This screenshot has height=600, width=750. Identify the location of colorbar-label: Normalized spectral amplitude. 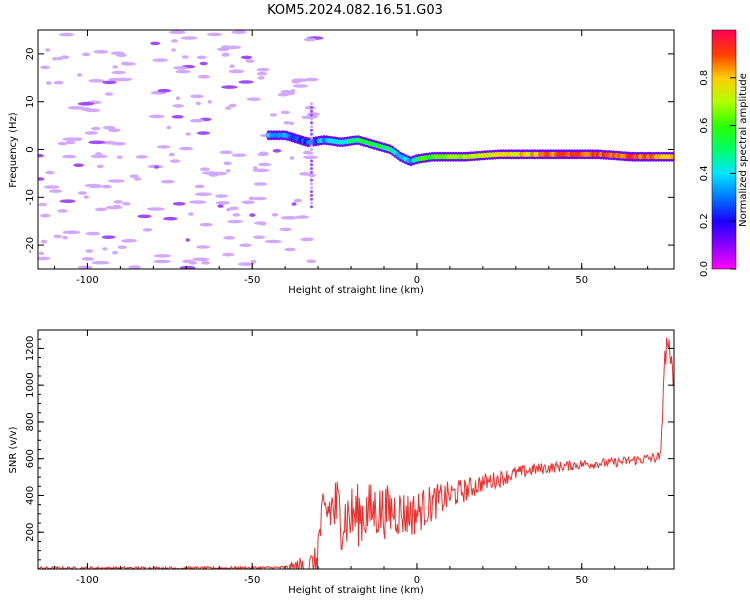
(743, 150).